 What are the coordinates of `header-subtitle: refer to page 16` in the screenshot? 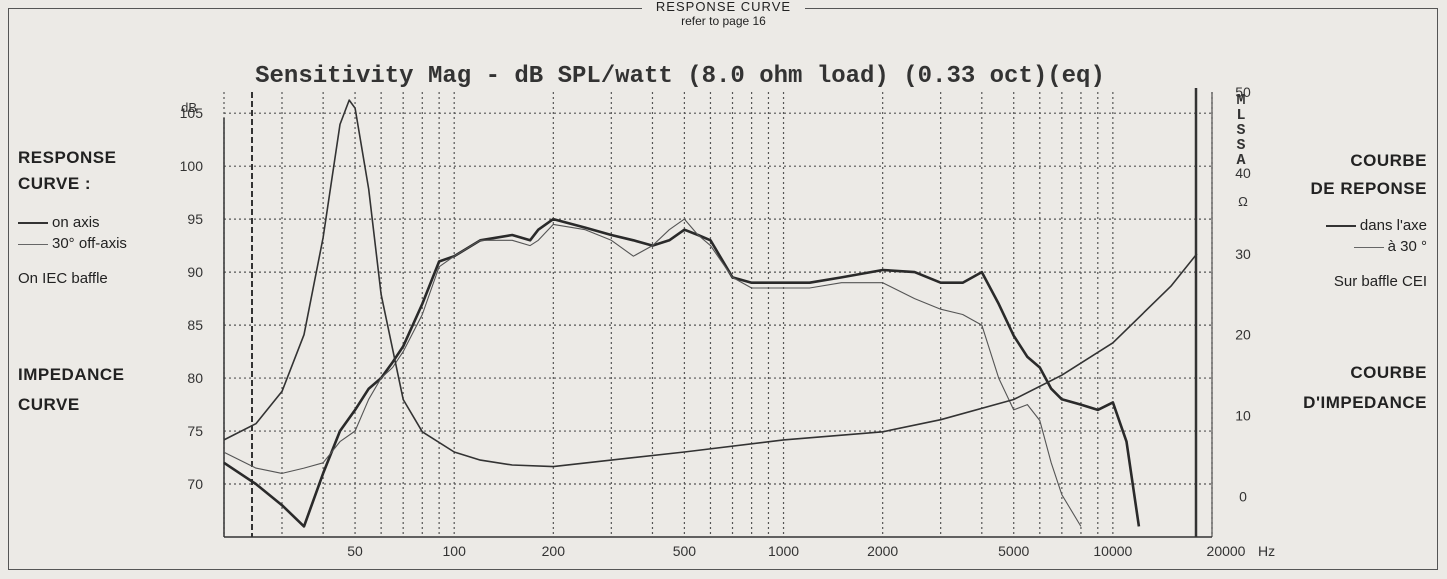 It's located at (723, 21).